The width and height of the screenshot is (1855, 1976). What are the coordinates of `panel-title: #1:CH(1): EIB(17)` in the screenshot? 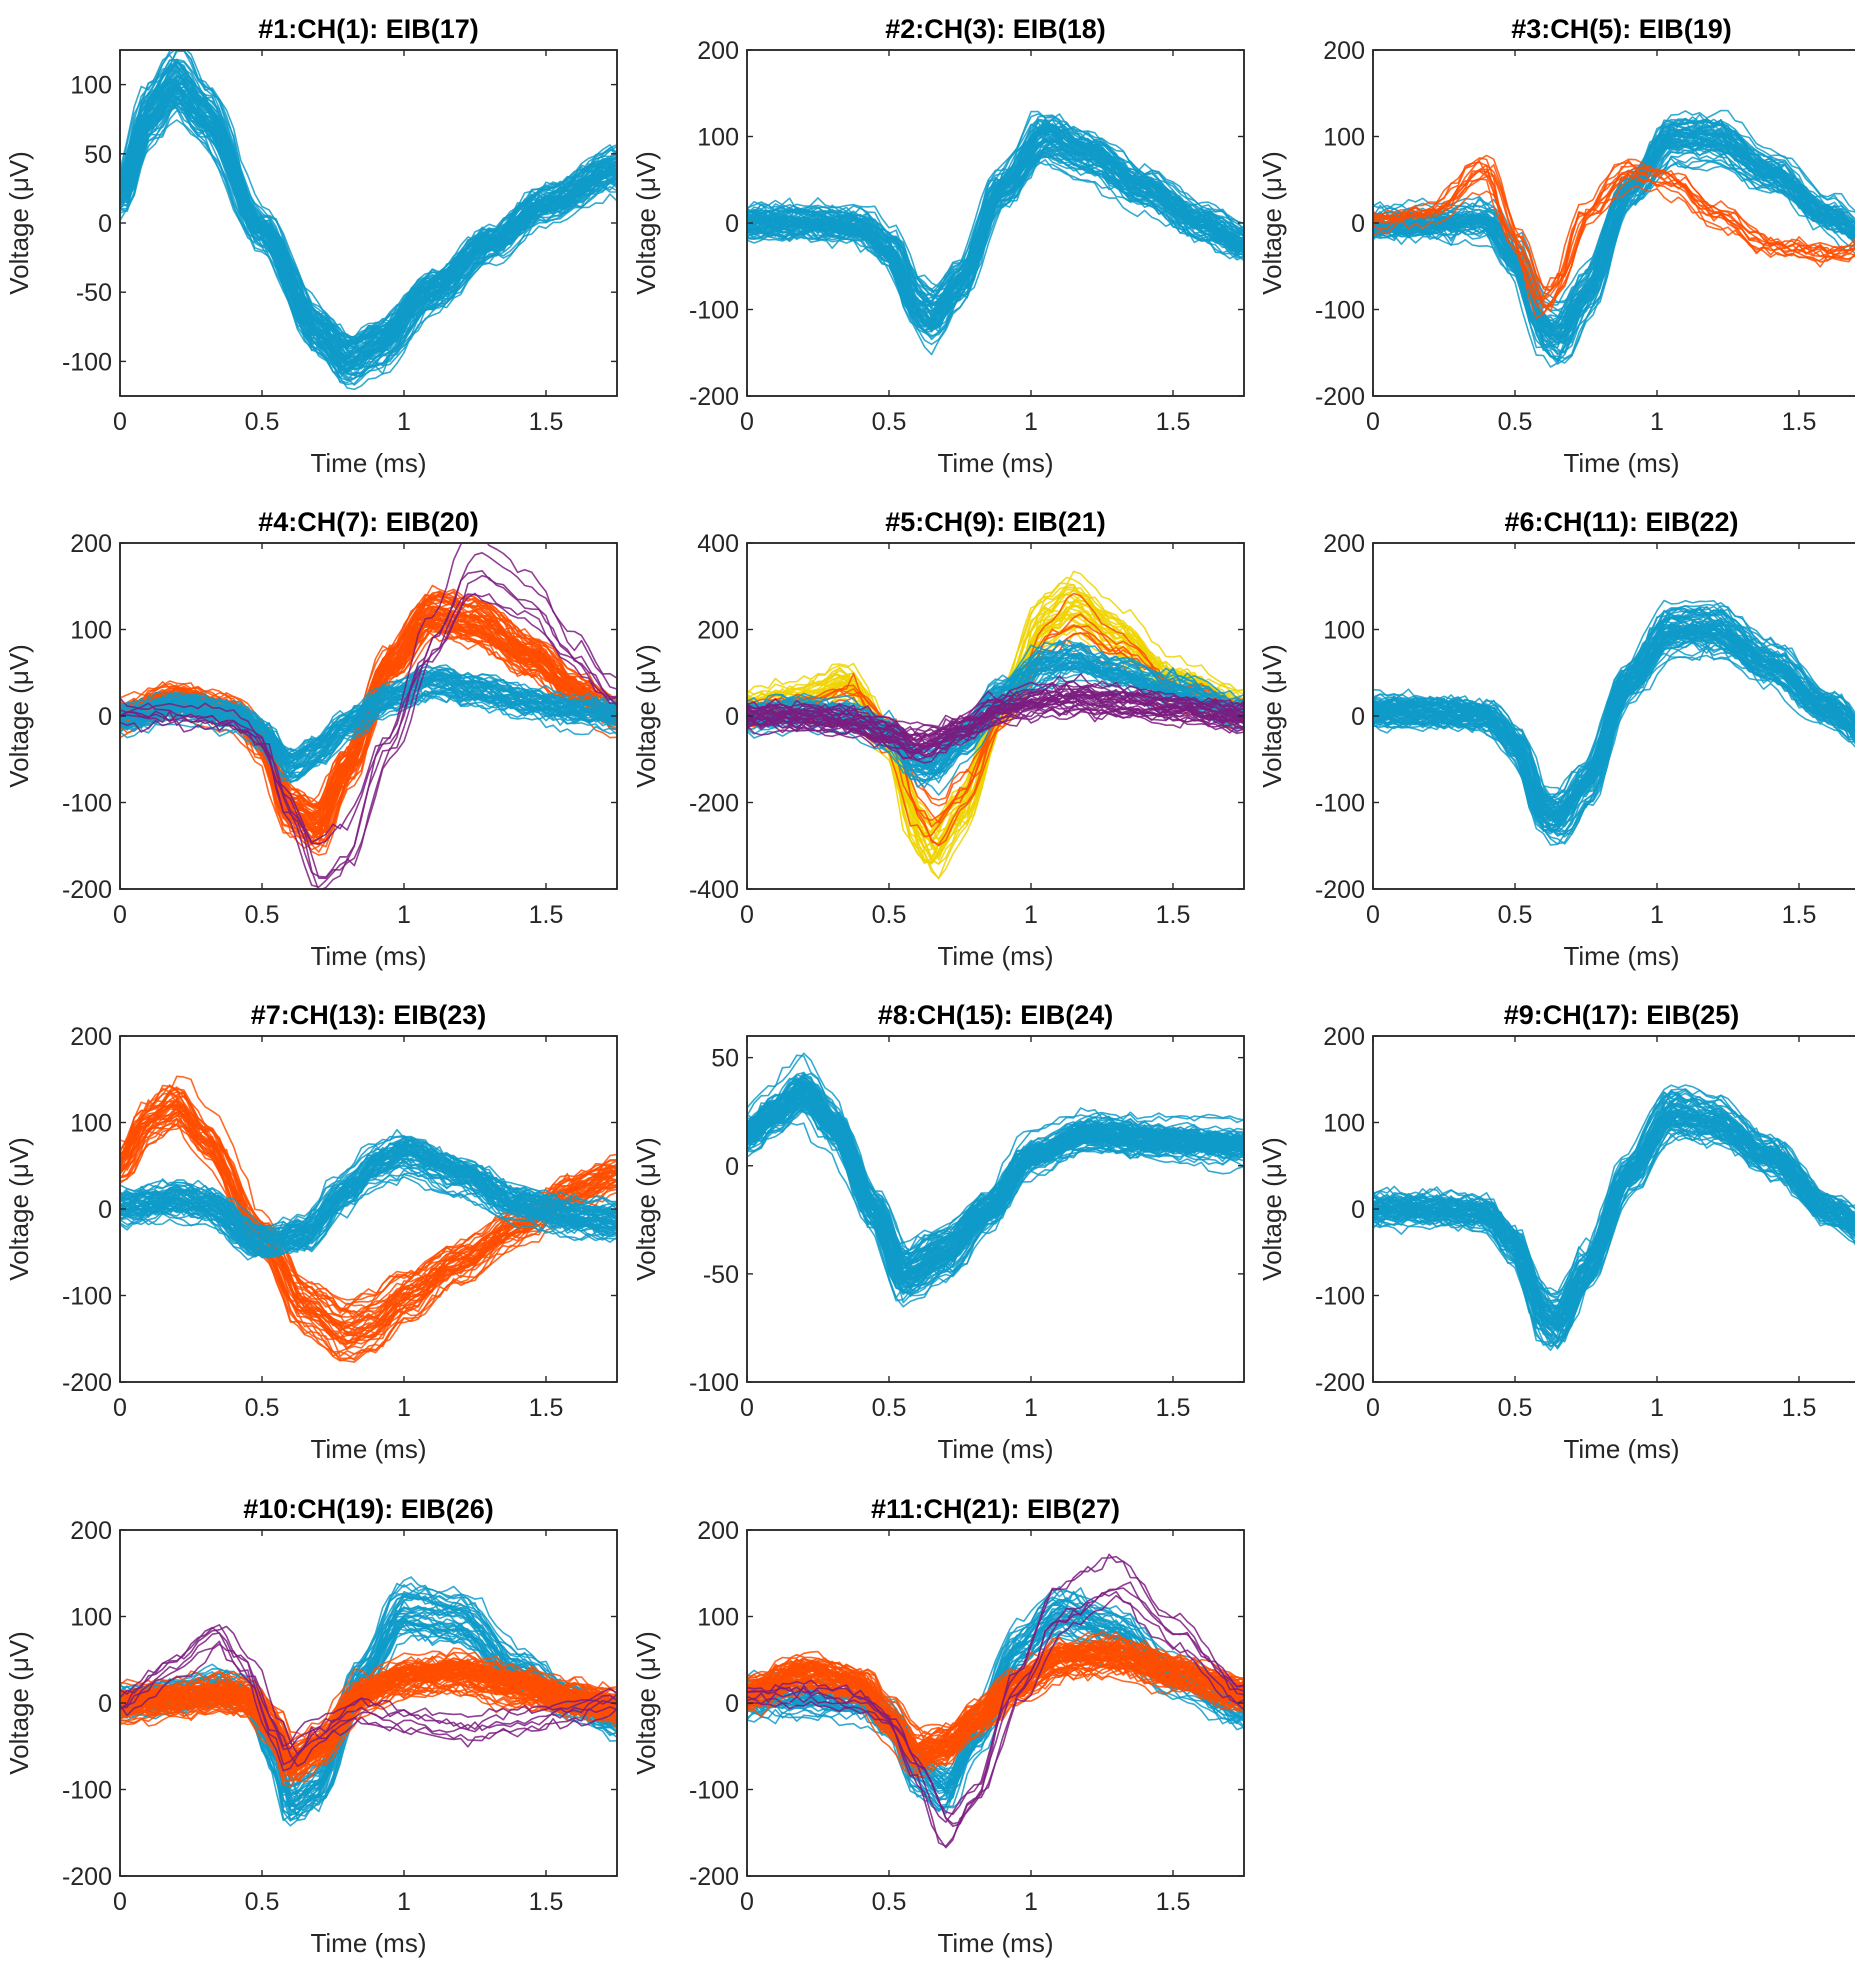 It's located at (368, 29).